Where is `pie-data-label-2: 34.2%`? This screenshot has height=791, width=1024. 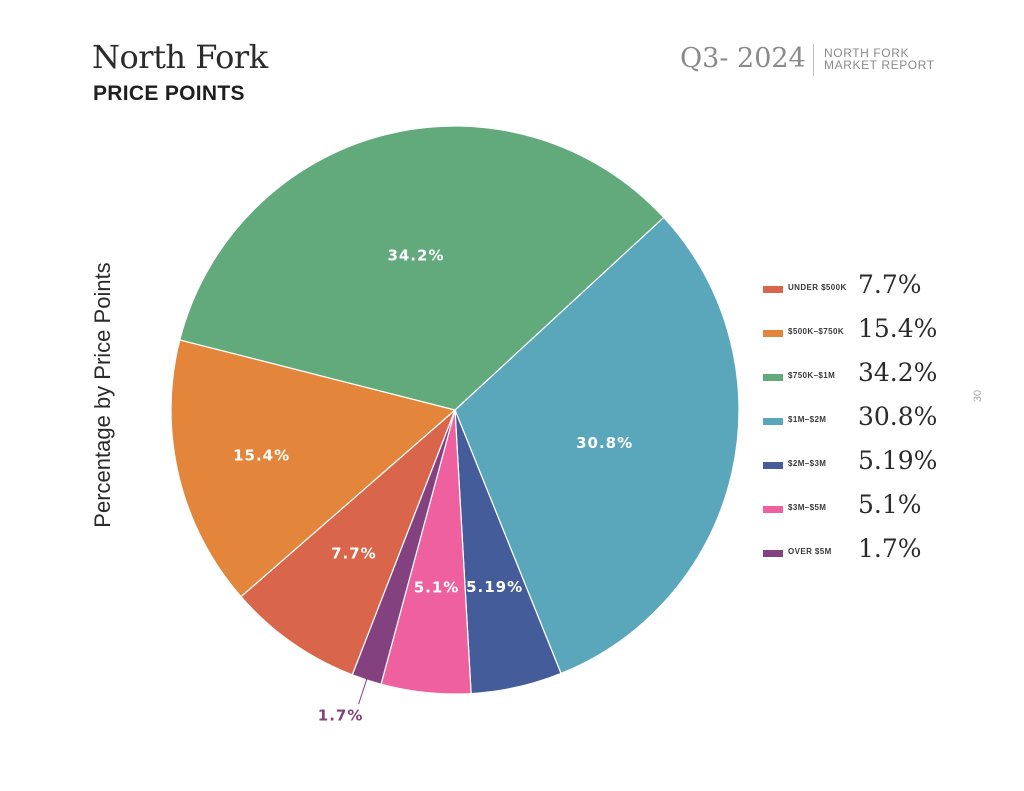
pie-data-label-2: 34.2% is located at coordinates (415, 255).